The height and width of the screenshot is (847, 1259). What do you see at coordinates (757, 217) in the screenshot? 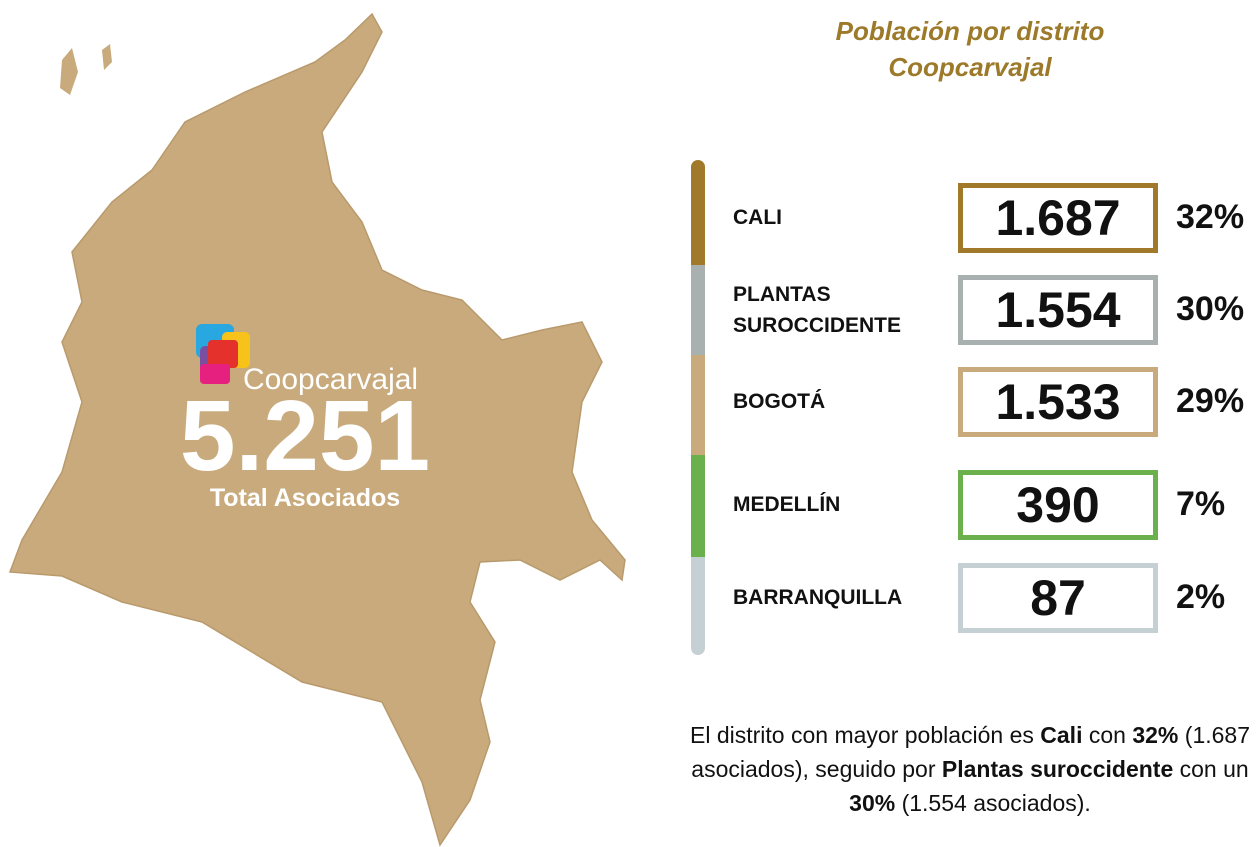
I see `district-name: CALI` at bounding box center [757, 217].